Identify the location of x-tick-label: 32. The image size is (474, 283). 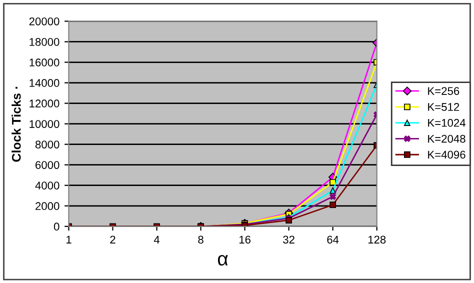
(288, 240).